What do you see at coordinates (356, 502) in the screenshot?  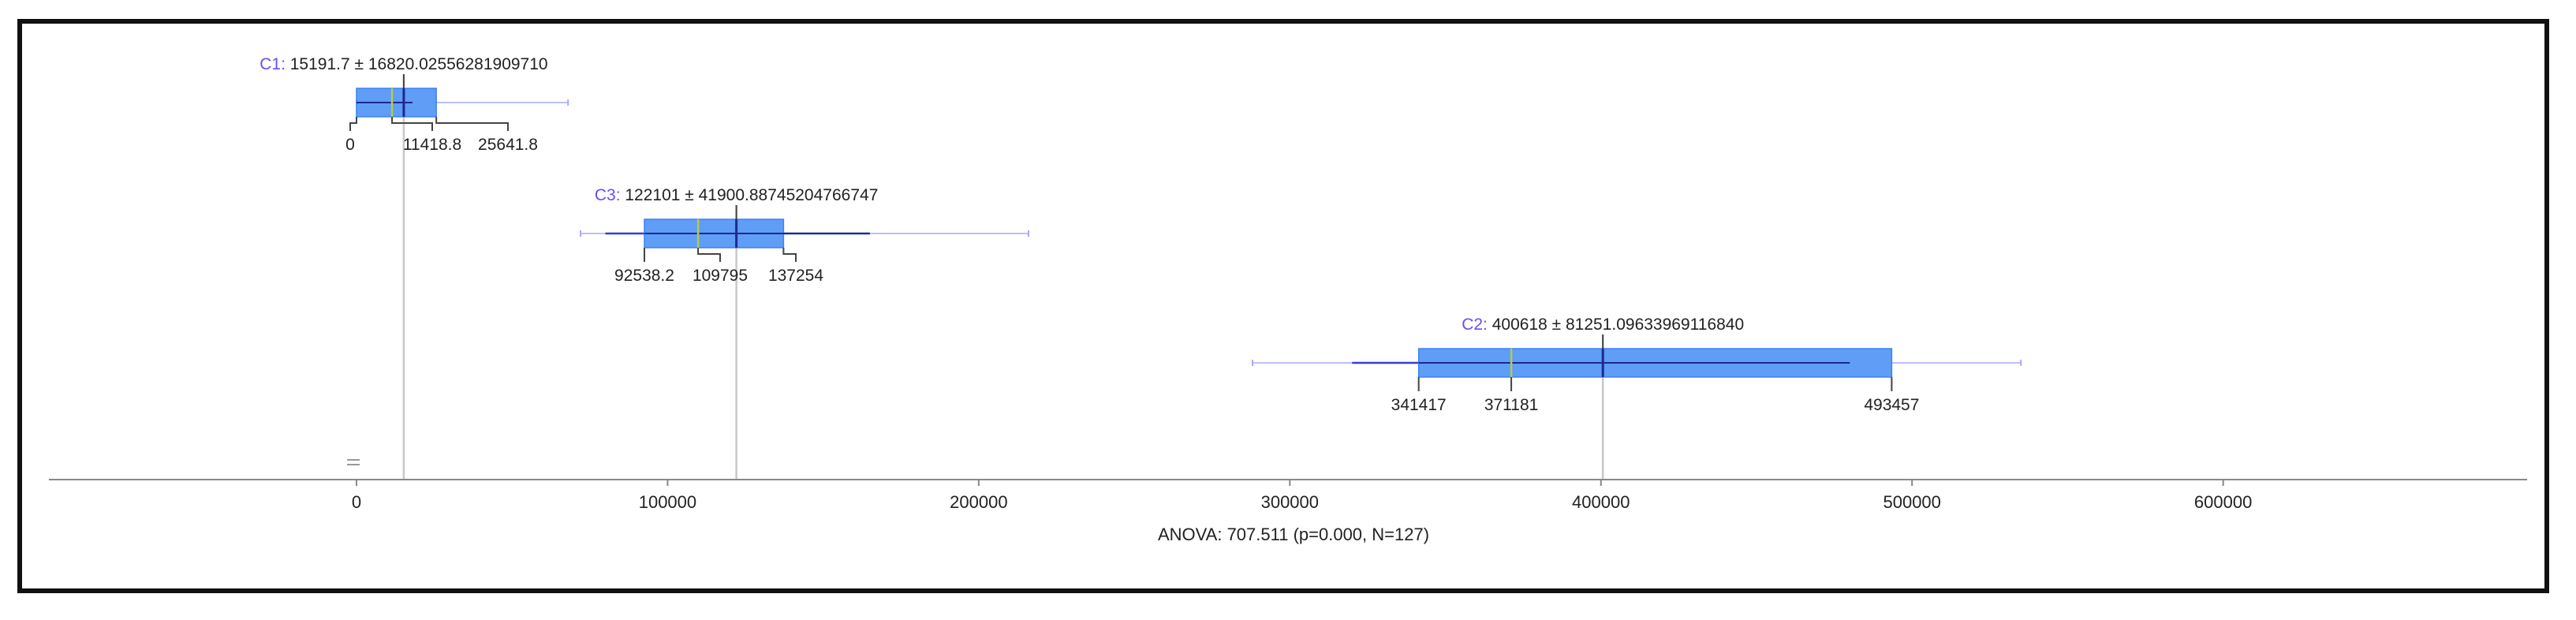 I see `x-tick-label: 0` at bounding box center [356, 502].